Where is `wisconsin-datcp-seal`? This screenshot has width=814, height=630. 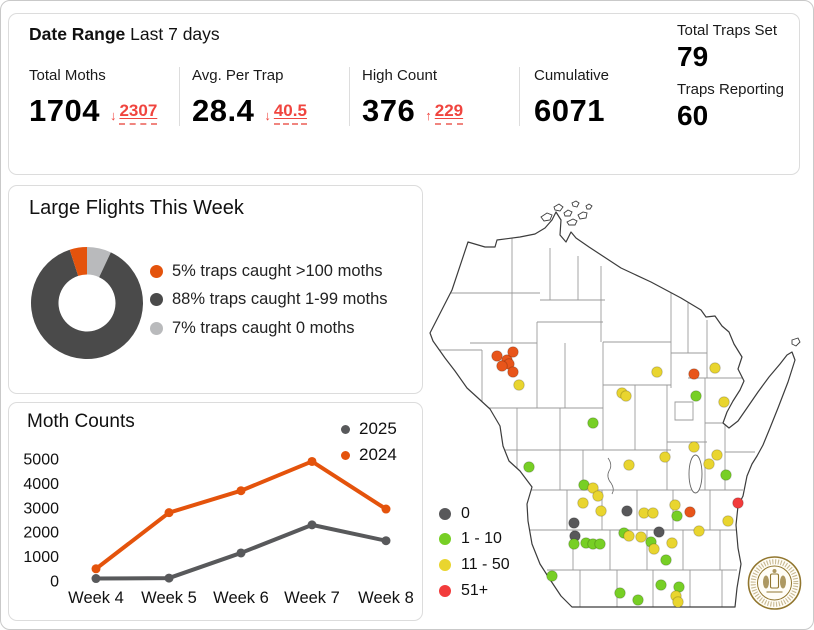
wisconsin-datcp-seal is located at coordinates (774, 583).